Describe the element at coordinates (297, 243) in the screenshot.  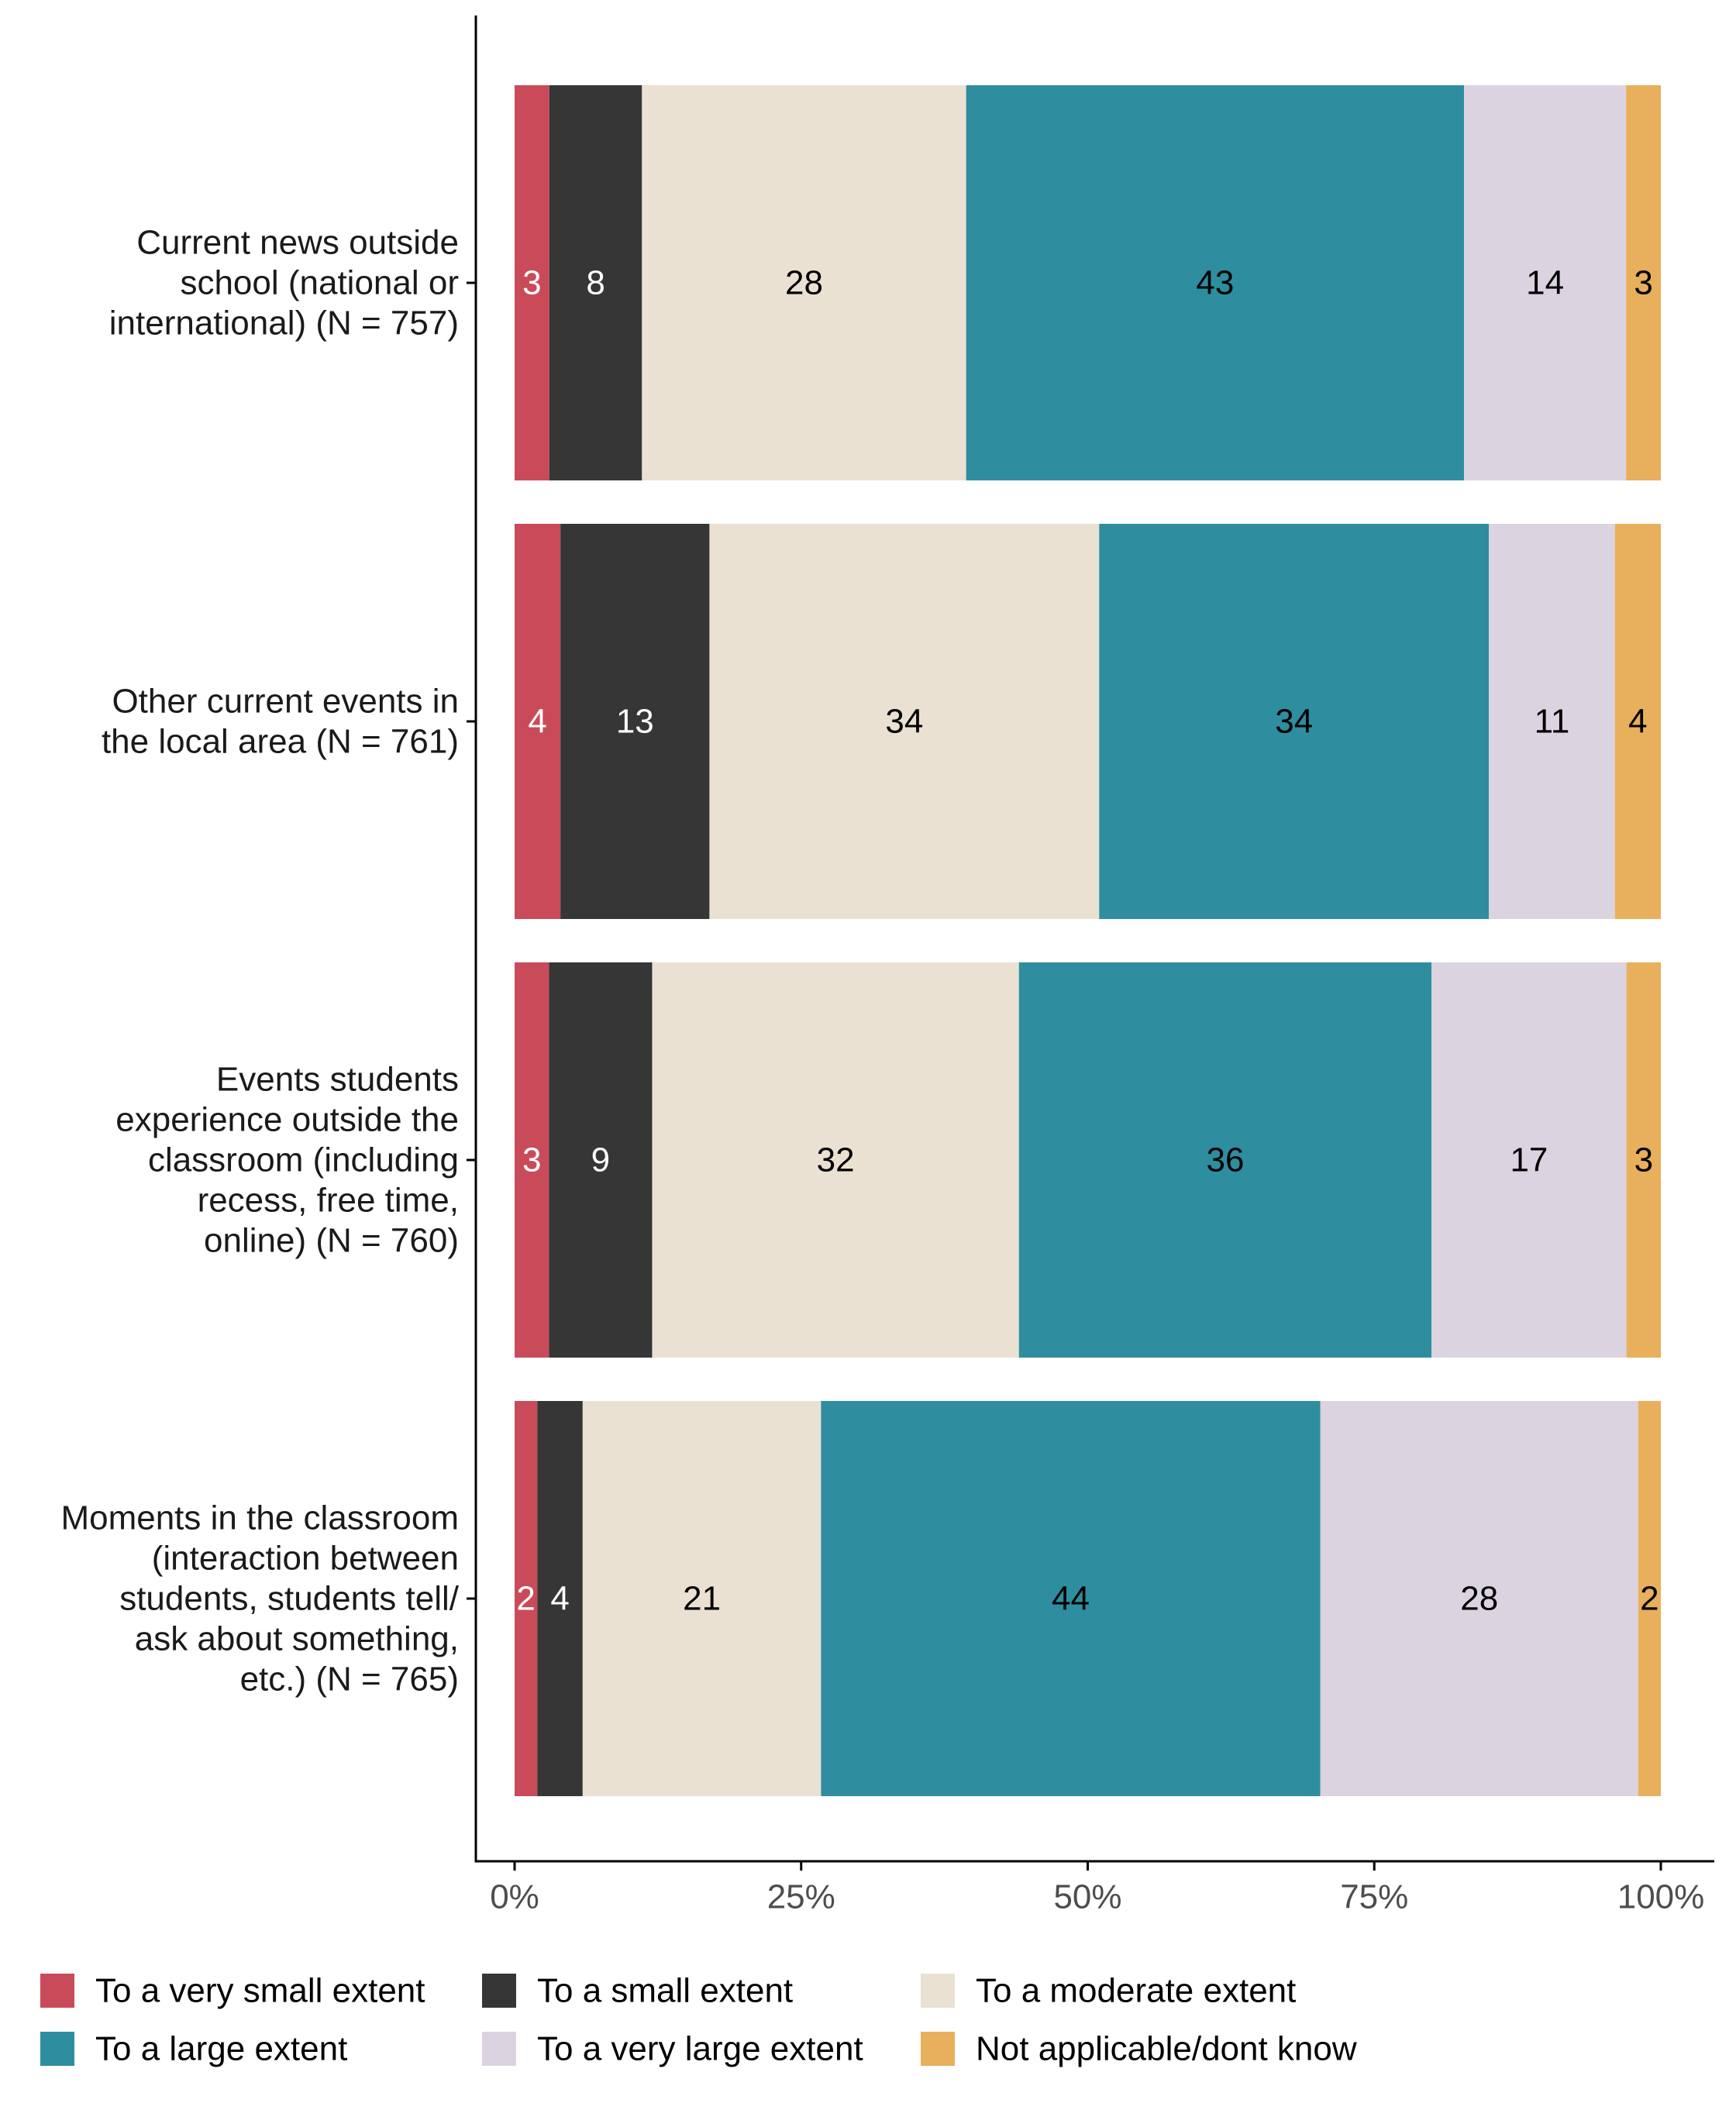
I see `category-label-line: Current news outside` at that location.